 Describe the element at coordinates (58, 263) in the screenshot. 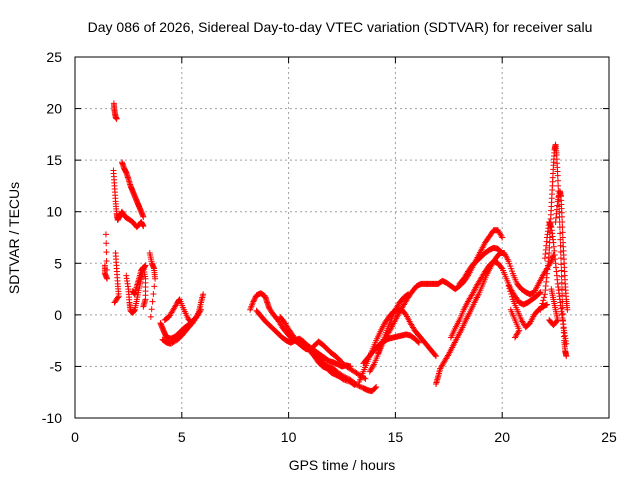

I see `y-tick-label: 5` at that location.